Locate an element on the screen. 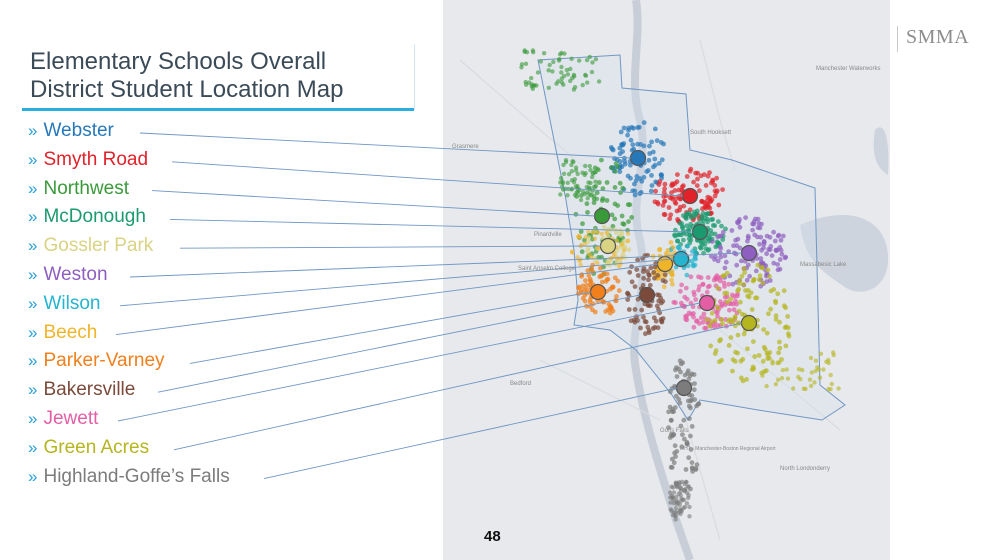 The height and width of the screenshot is (560, 1000). label-goffs-falls: Goffs Falls is located at coordinates (674, 431).